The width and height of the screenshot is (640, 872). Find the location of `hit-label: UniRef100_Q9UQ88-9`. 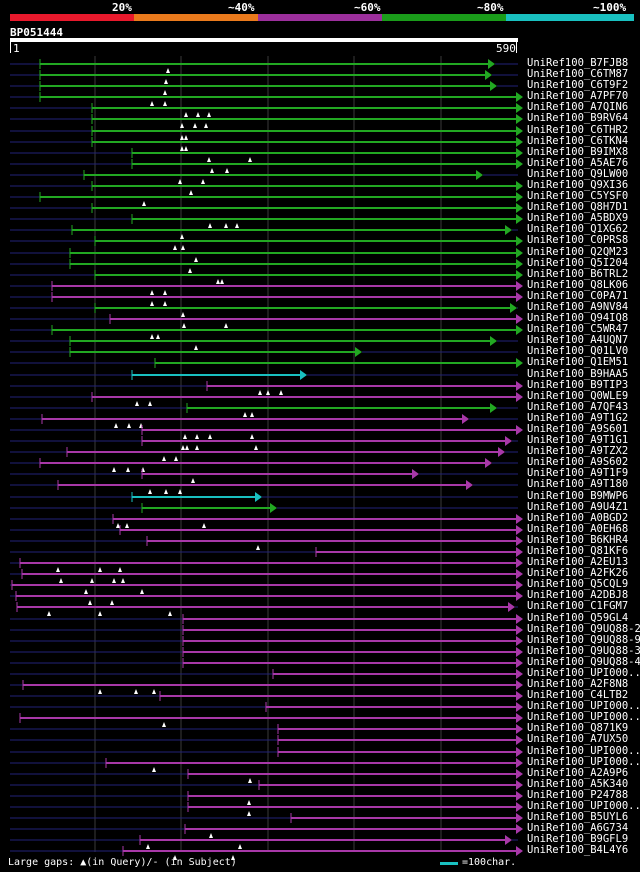

hit-label: UniRef100_Q9UQ88-9 is located at coordinates (583, 640).